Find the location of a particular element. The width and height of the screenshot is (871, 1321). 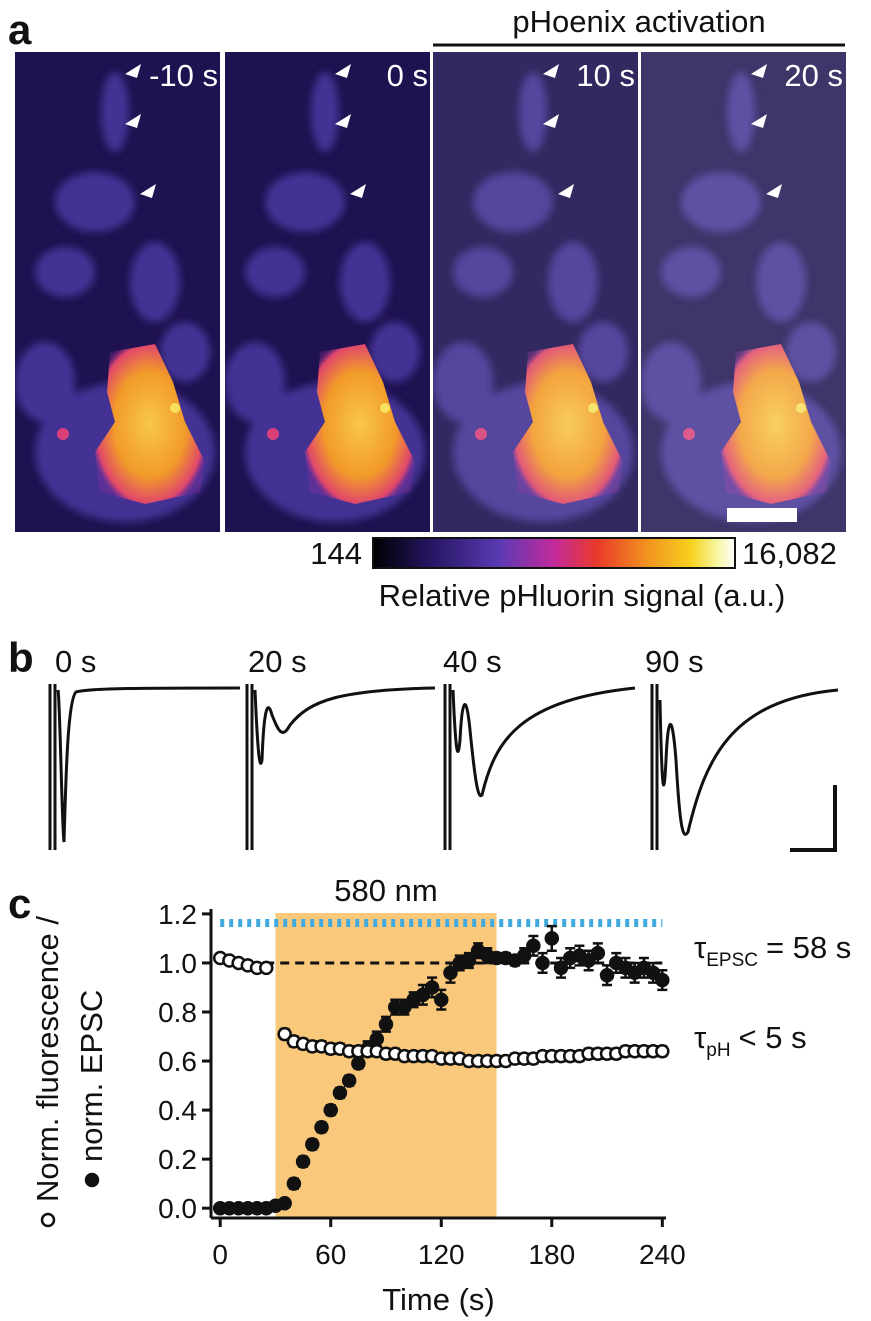

time-label: 10 s is located at coordinates (605, 75).